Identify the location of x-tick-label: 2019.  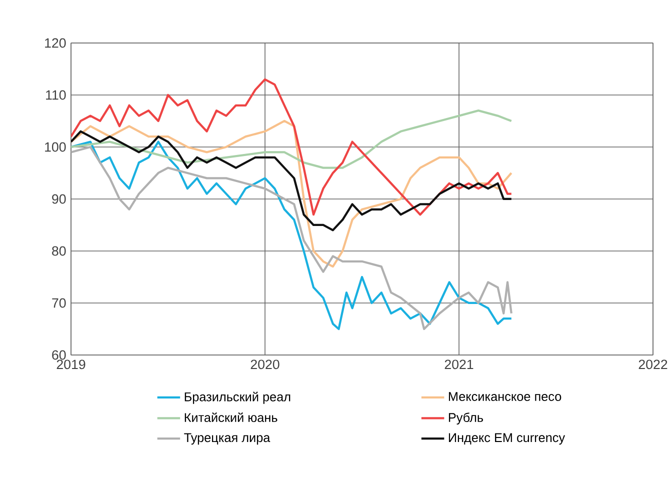
(71, 365).